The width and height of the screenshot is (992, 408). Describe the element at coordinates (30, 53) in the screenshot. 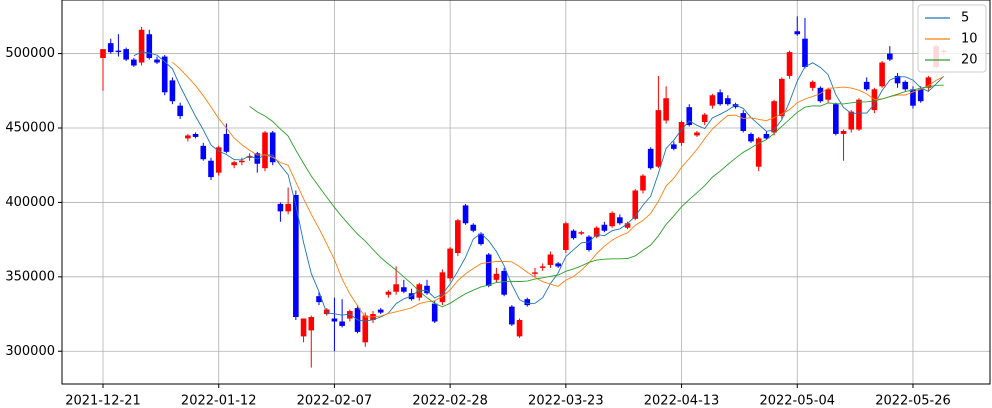

I see `y-tick-label: 500000` at that location.